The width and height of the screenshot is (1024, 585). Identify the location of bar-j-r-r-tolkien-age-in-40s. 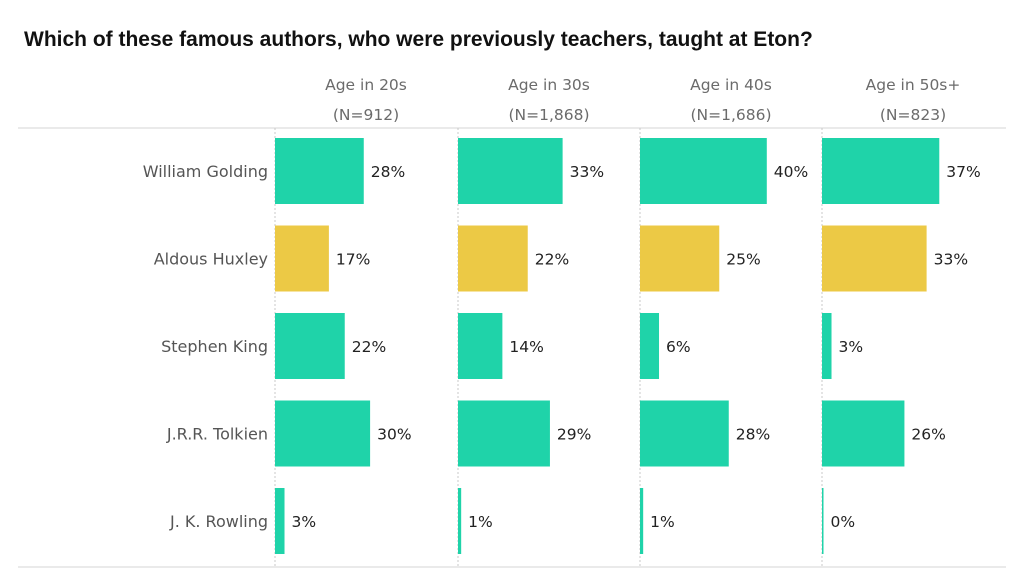
(684, 433).